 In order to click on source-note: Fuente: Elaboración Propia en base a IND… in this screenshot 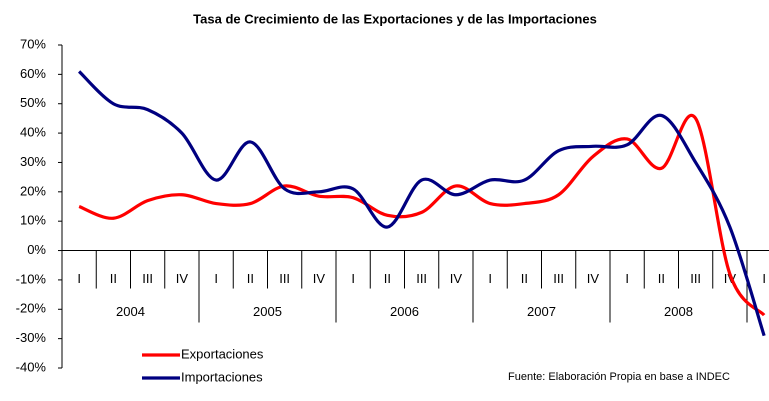, I will do `click(619, 377)`.